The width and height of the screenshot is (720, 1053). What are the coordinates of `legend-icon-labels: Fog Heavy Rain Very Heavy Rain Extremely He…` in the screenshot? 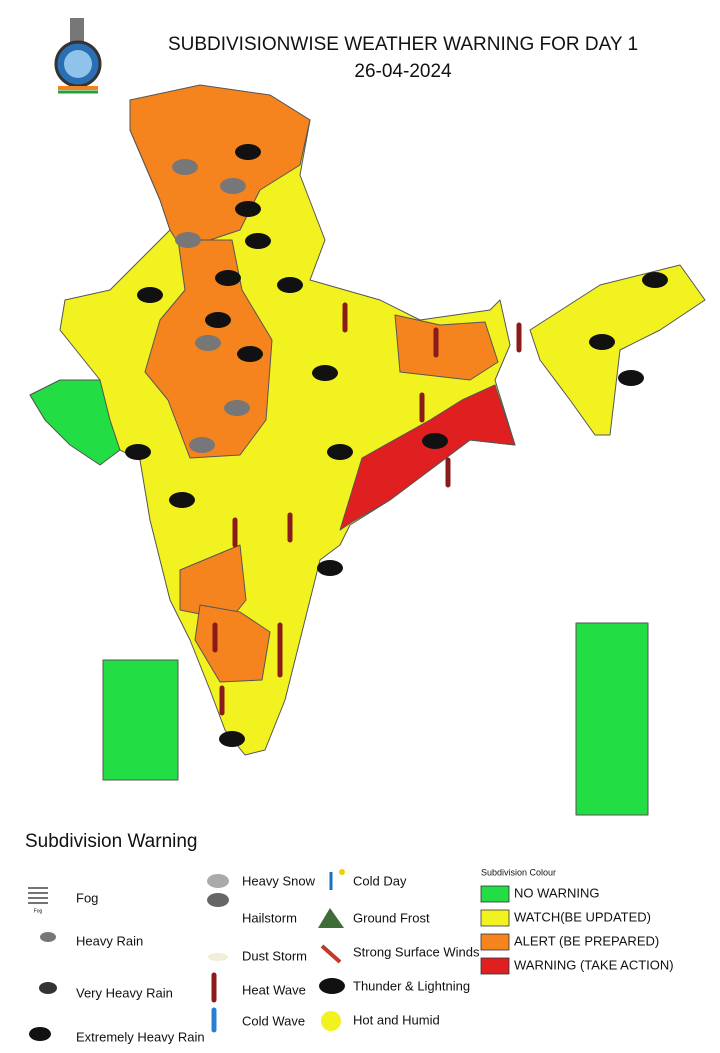 It's located at (278, 958).